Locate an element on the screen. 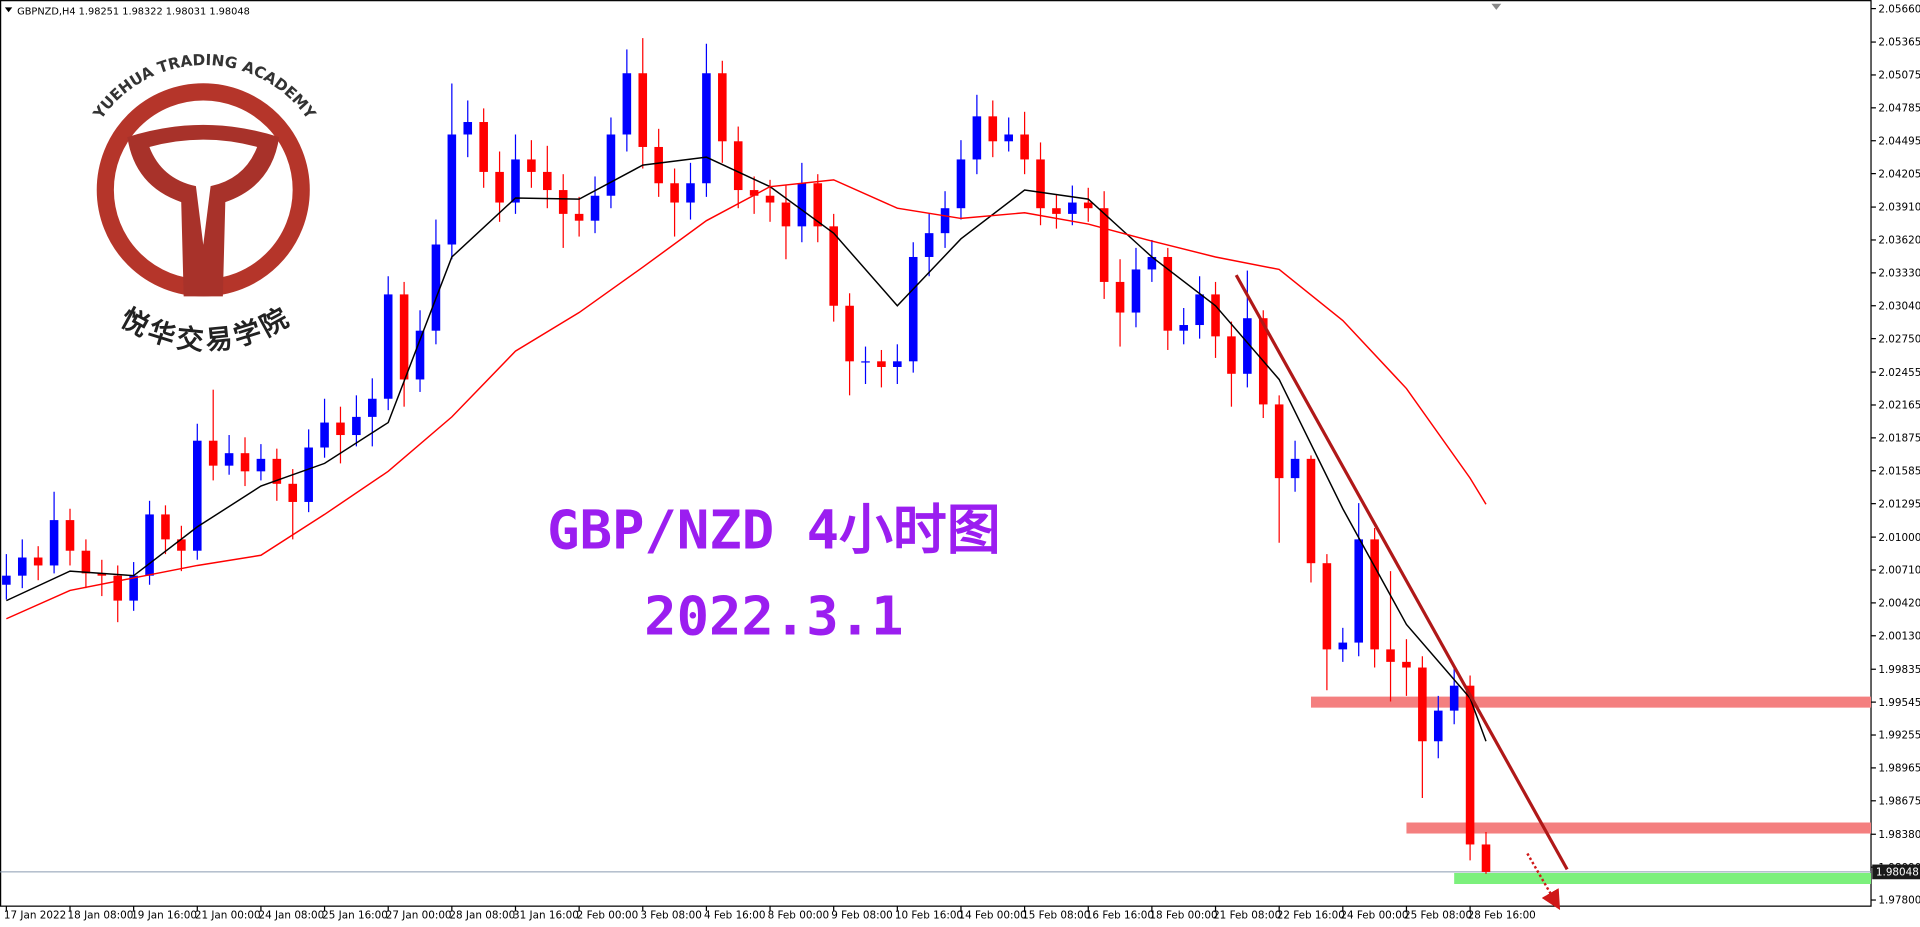 The width and height of the screenshot is (1920, 927). x-tick-label: 10 Feb 16:00 is located at coordinates (929, 915).